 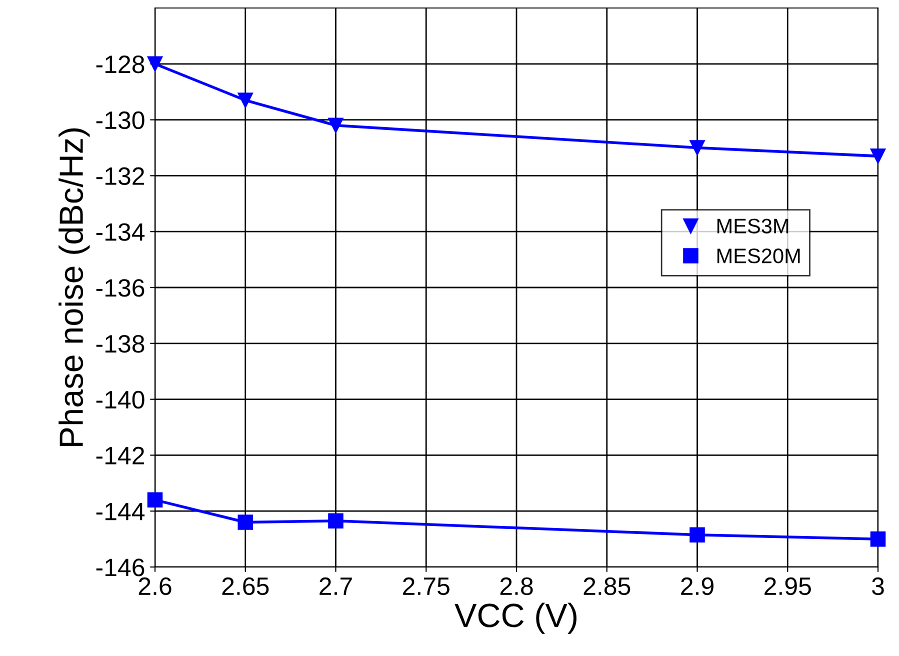 What do you see at coordinates (120, 344) in the screenshot?
I see `y-tick-label: -138` at bounding box center [120, 344].